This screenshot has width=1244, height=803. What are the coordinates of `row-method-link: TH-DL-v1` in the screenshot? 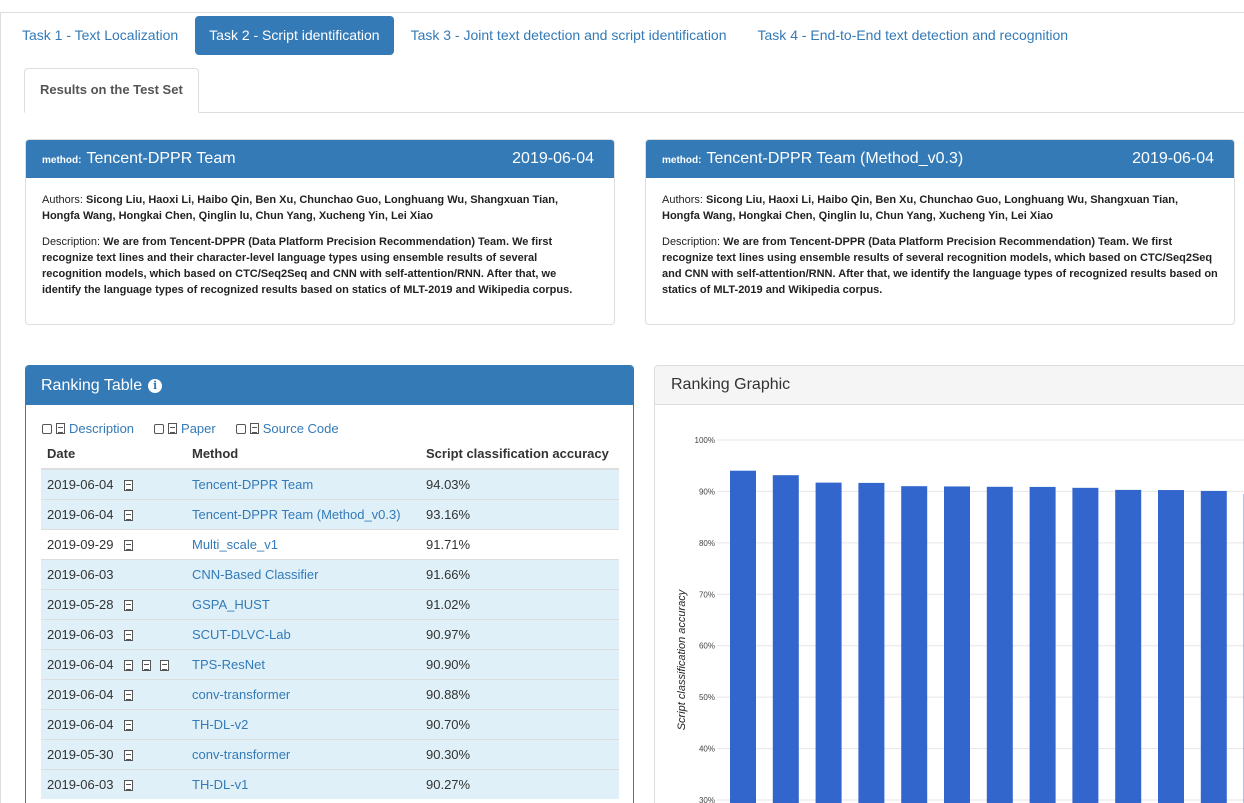 It's located at (220, 784).